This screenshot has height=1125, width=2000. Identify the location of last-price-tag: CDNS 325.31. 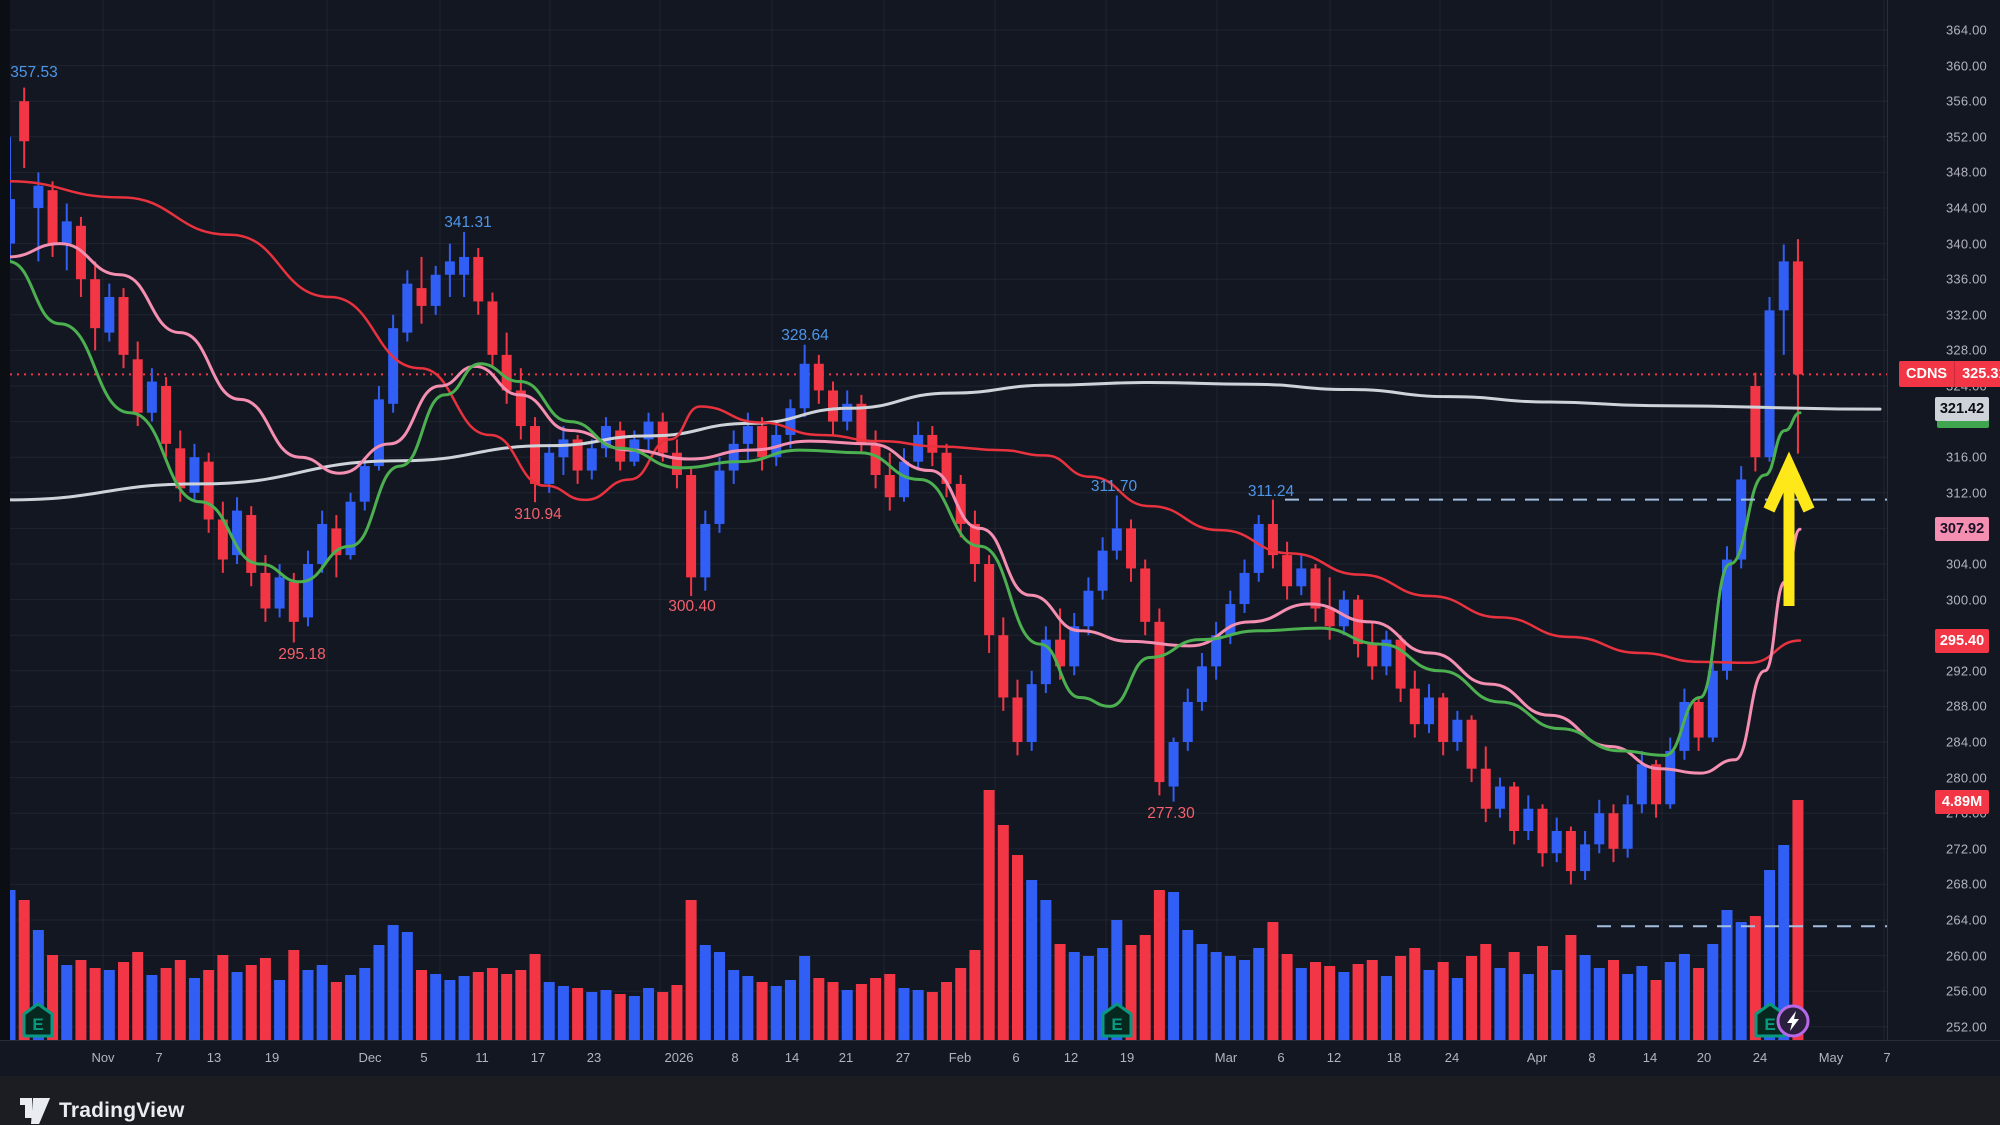
(1949, 374).